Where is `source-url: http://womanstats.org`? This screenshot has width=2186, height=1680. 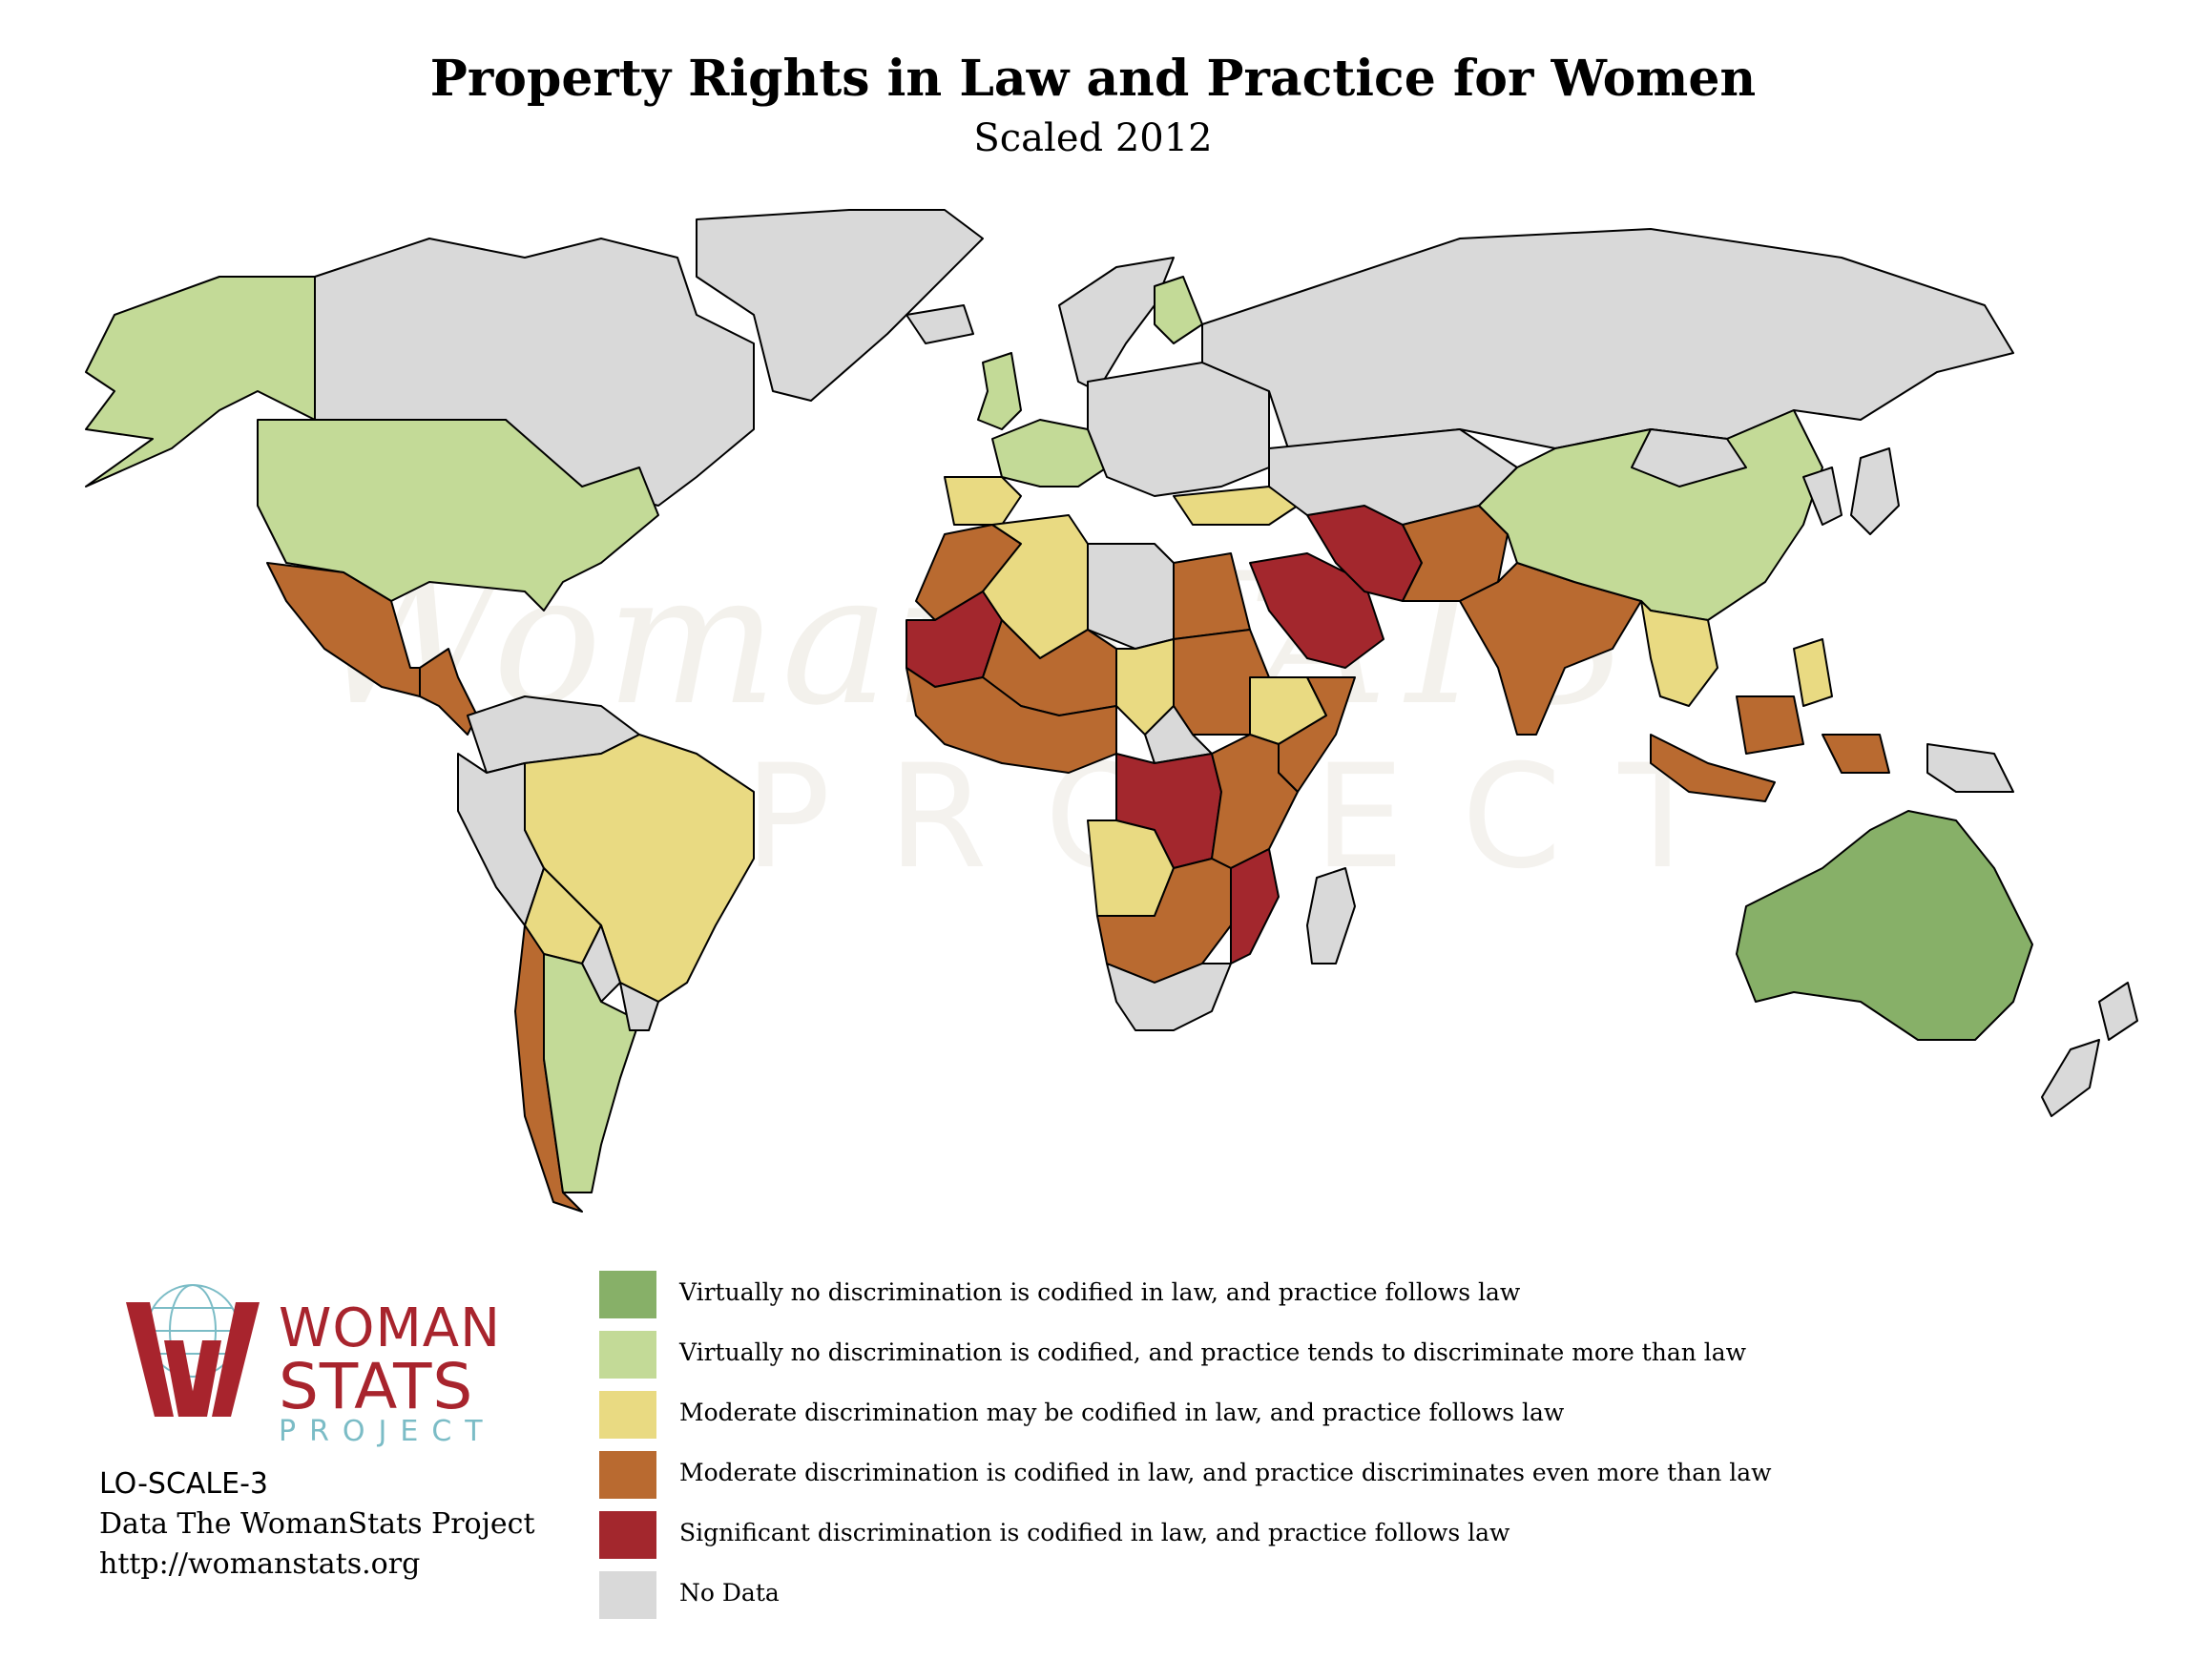
source-url: http://womanstats.org is located at coordinates (260, 1564).